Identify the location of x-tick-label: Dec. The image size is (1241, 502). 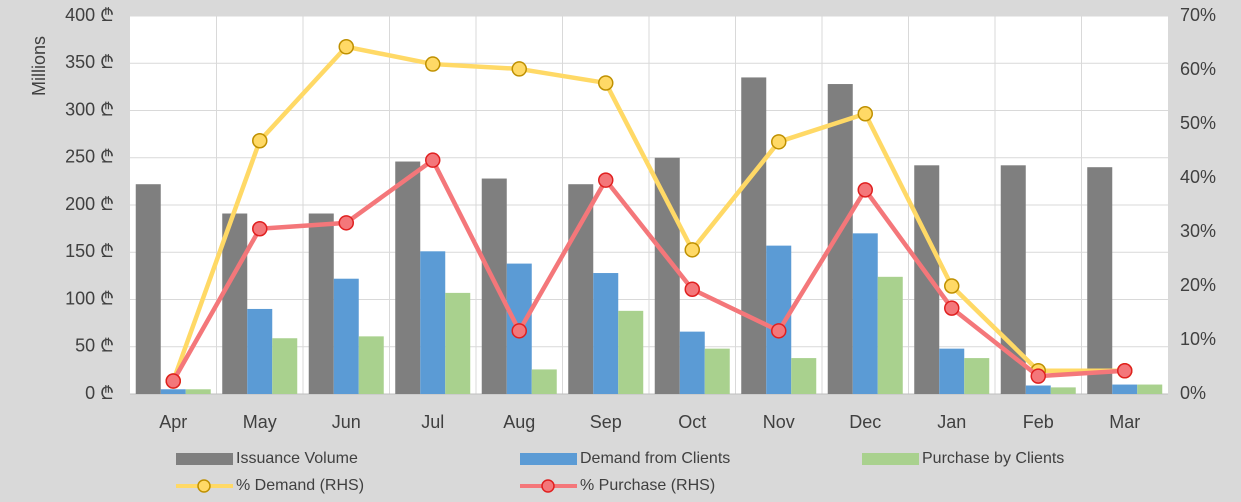
(865, 422).